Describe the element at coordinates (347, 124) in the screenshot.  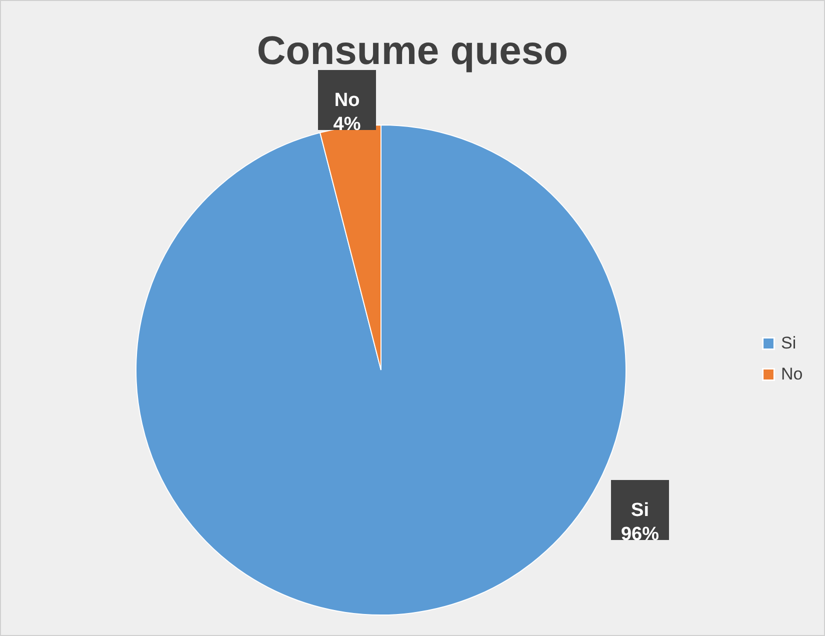
I see `data-label: 4%` at that location.